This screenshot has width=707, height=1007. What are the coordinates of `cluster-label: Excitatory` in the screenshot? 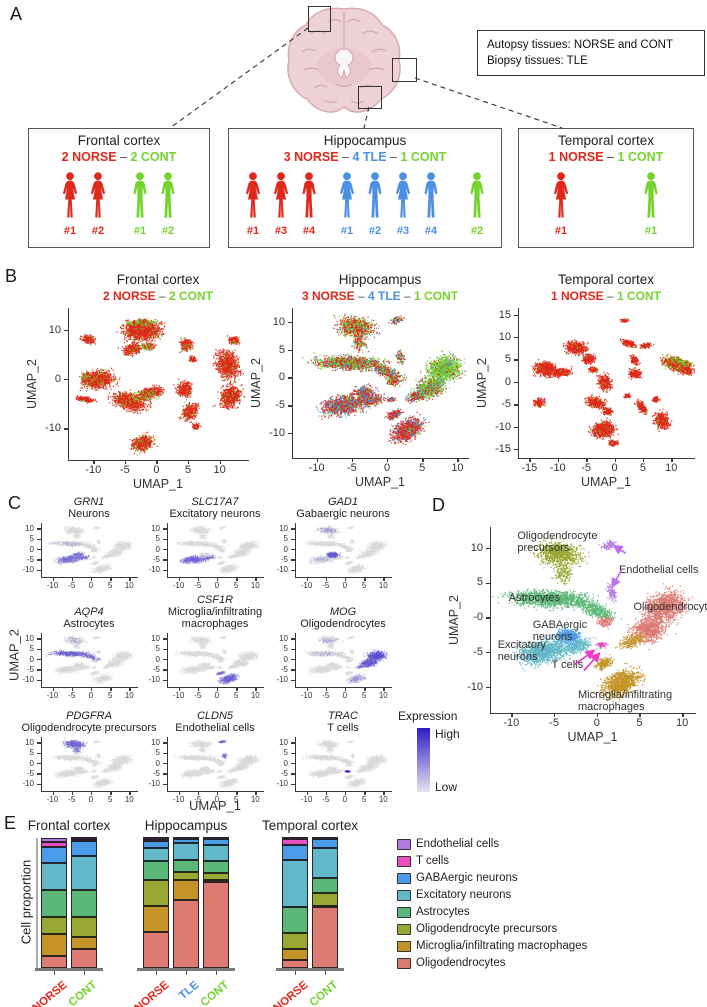 It's located at (521, 645).